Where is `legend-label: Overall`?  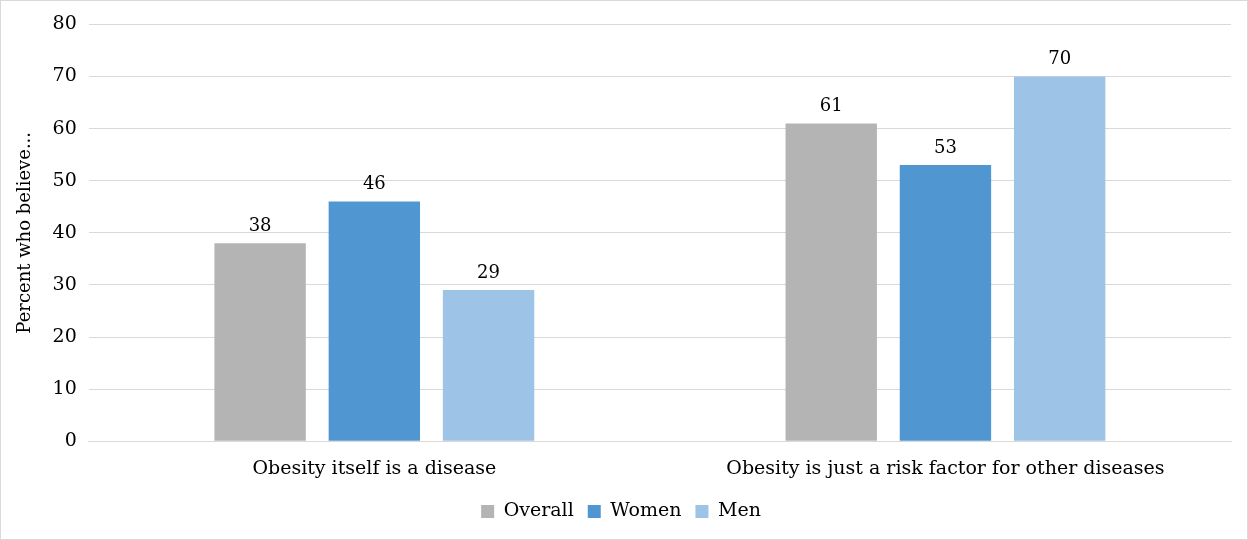
legend-label: Overall is located at coordinates (538, 509).